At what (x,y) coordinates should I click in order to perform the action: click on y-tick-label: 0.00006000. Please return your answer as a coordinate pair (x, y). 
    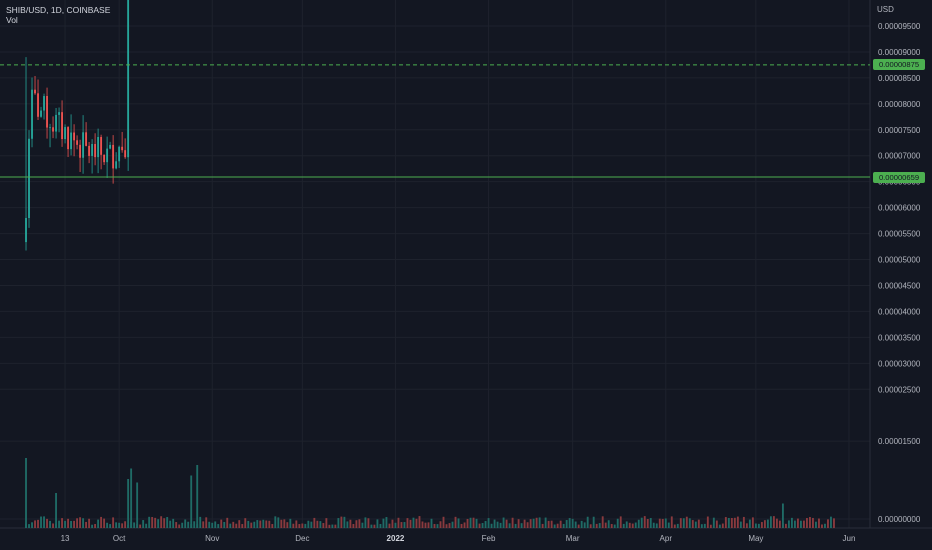
    Looking at the image, I should click on (899, 208).